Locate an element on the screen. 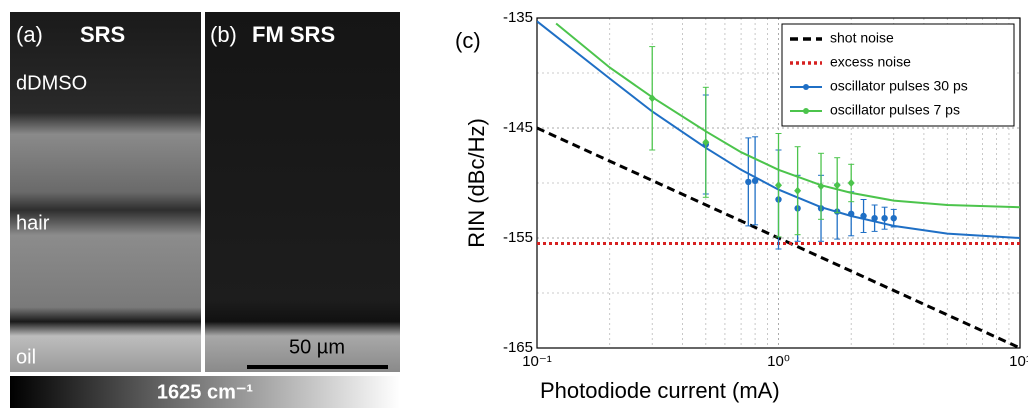 The height and width of the screenshot is (413, 1028). y-tick-label: -145 is located at coordinates (518, 127).